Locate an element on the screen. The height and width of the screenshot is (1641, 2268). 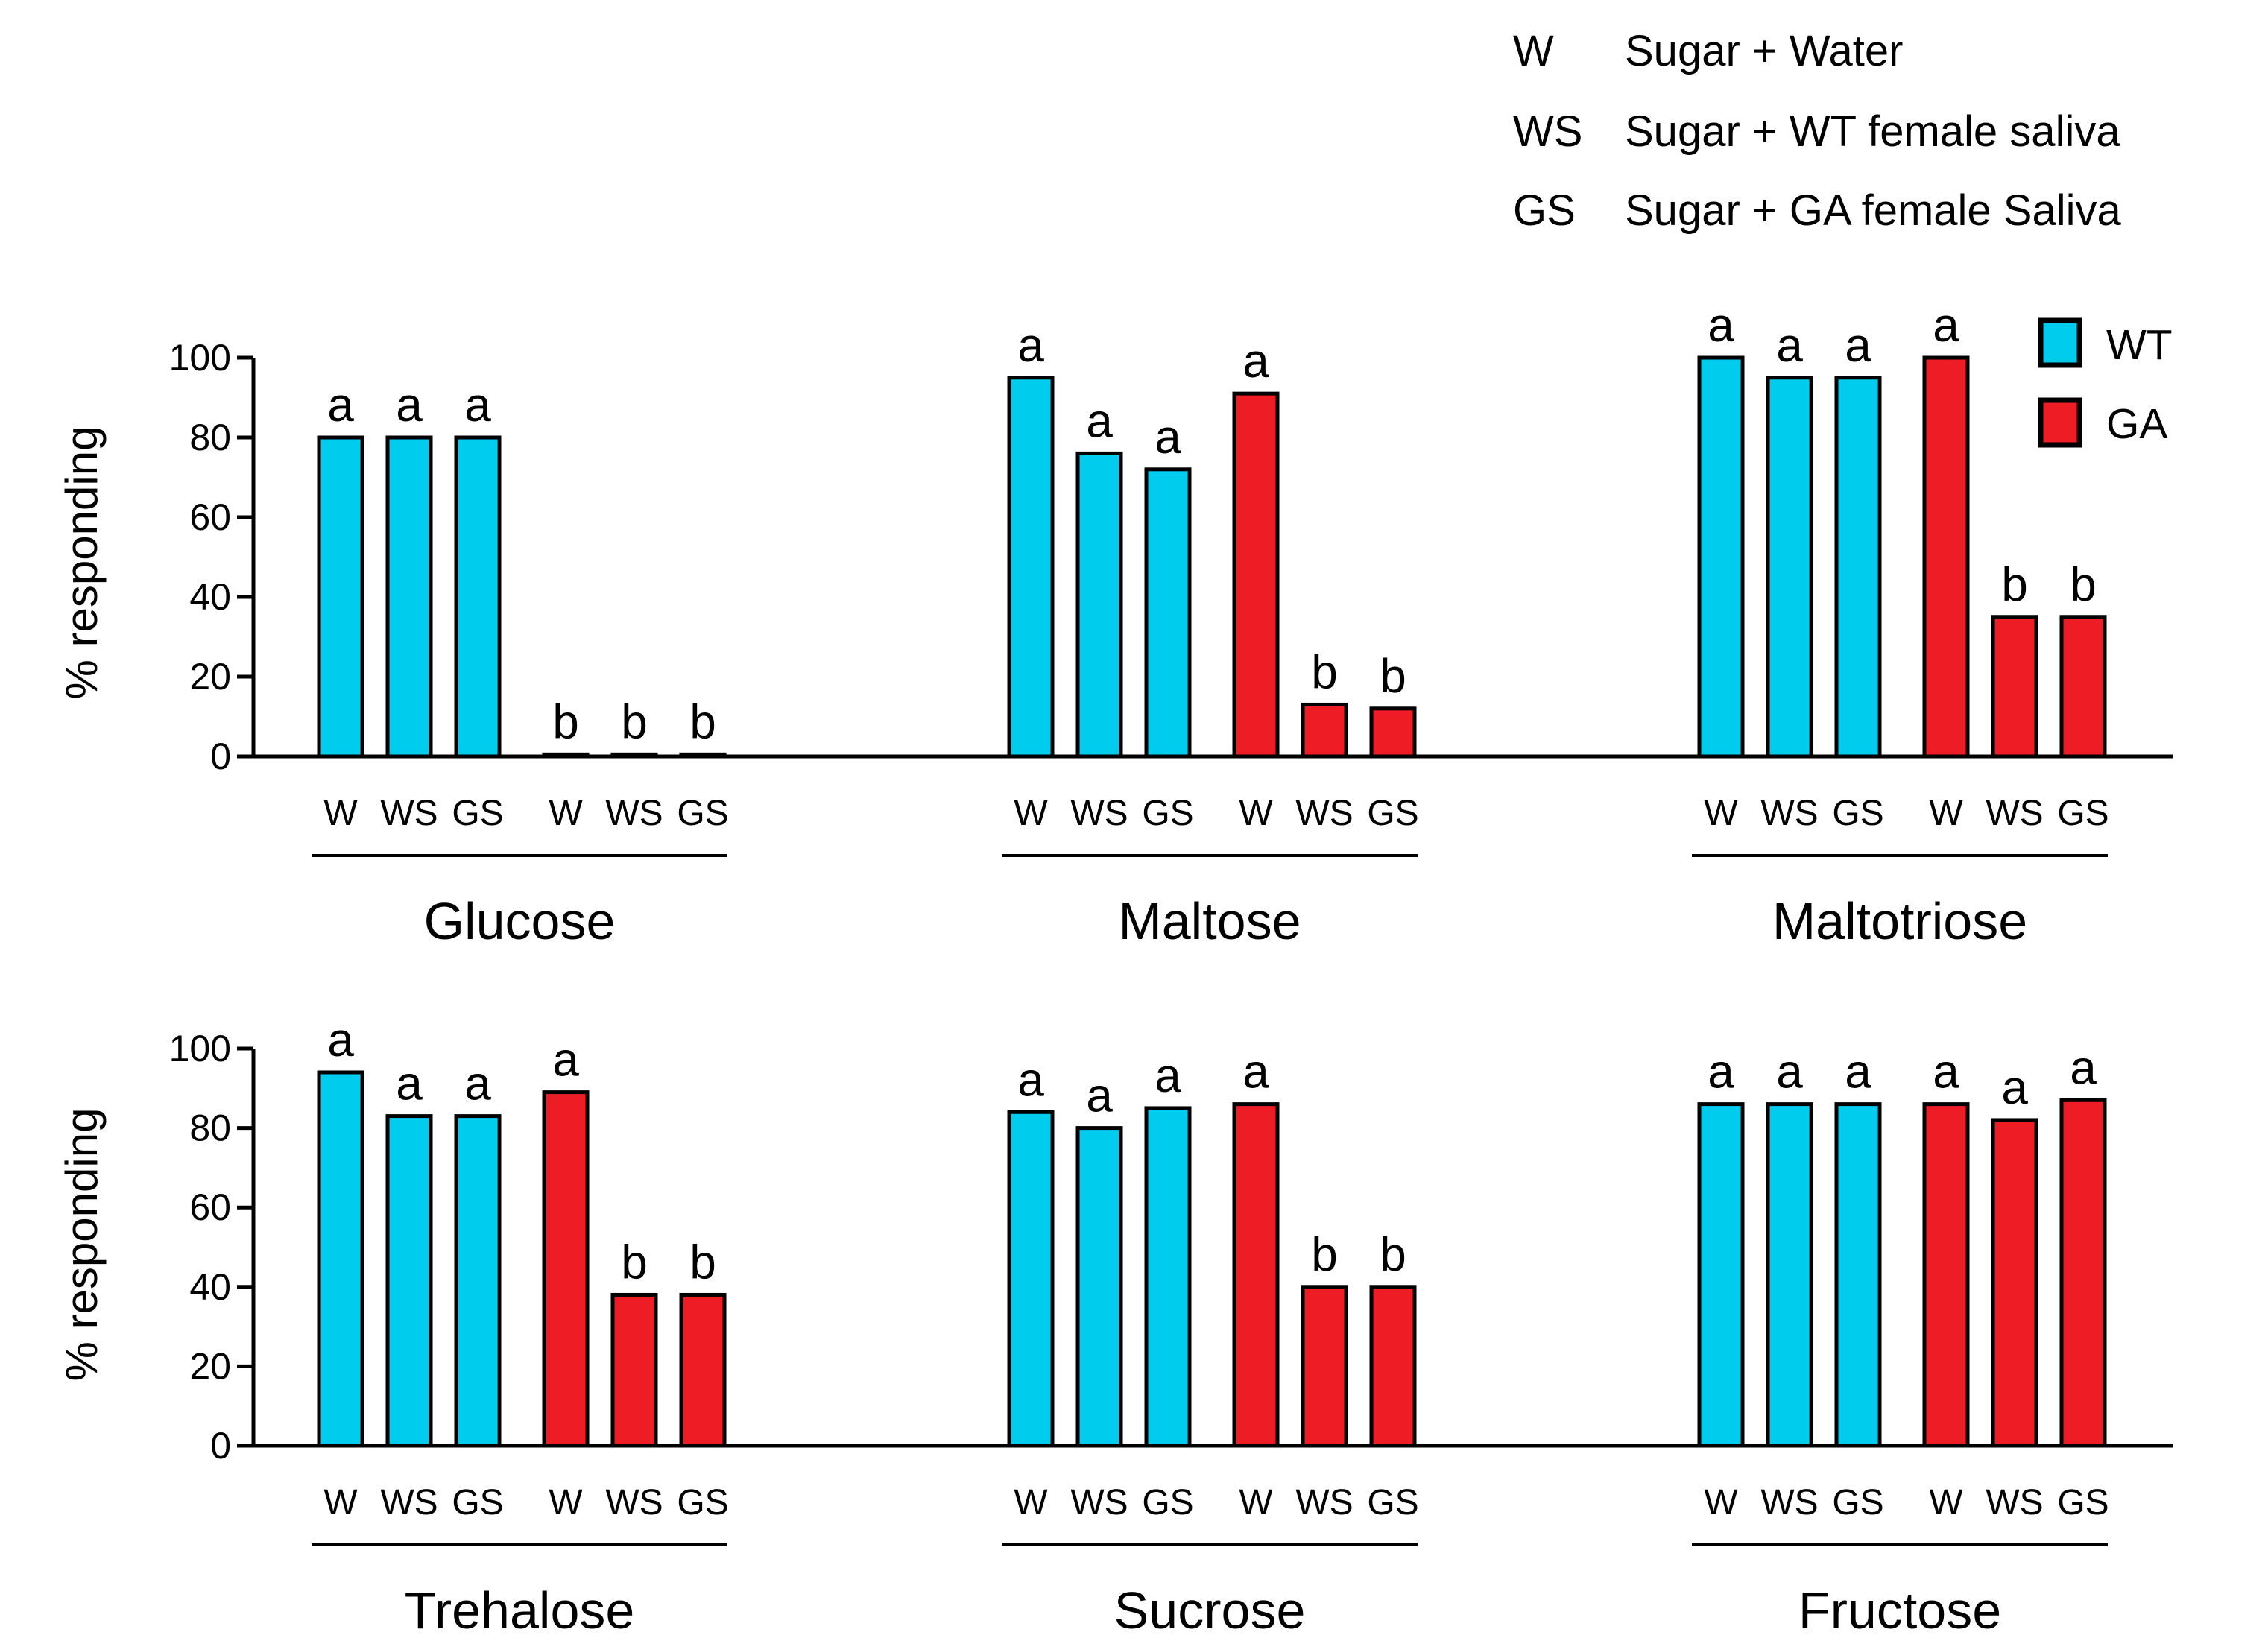
sugar-title: Maltotriose is located at coordinates (1899, 921).